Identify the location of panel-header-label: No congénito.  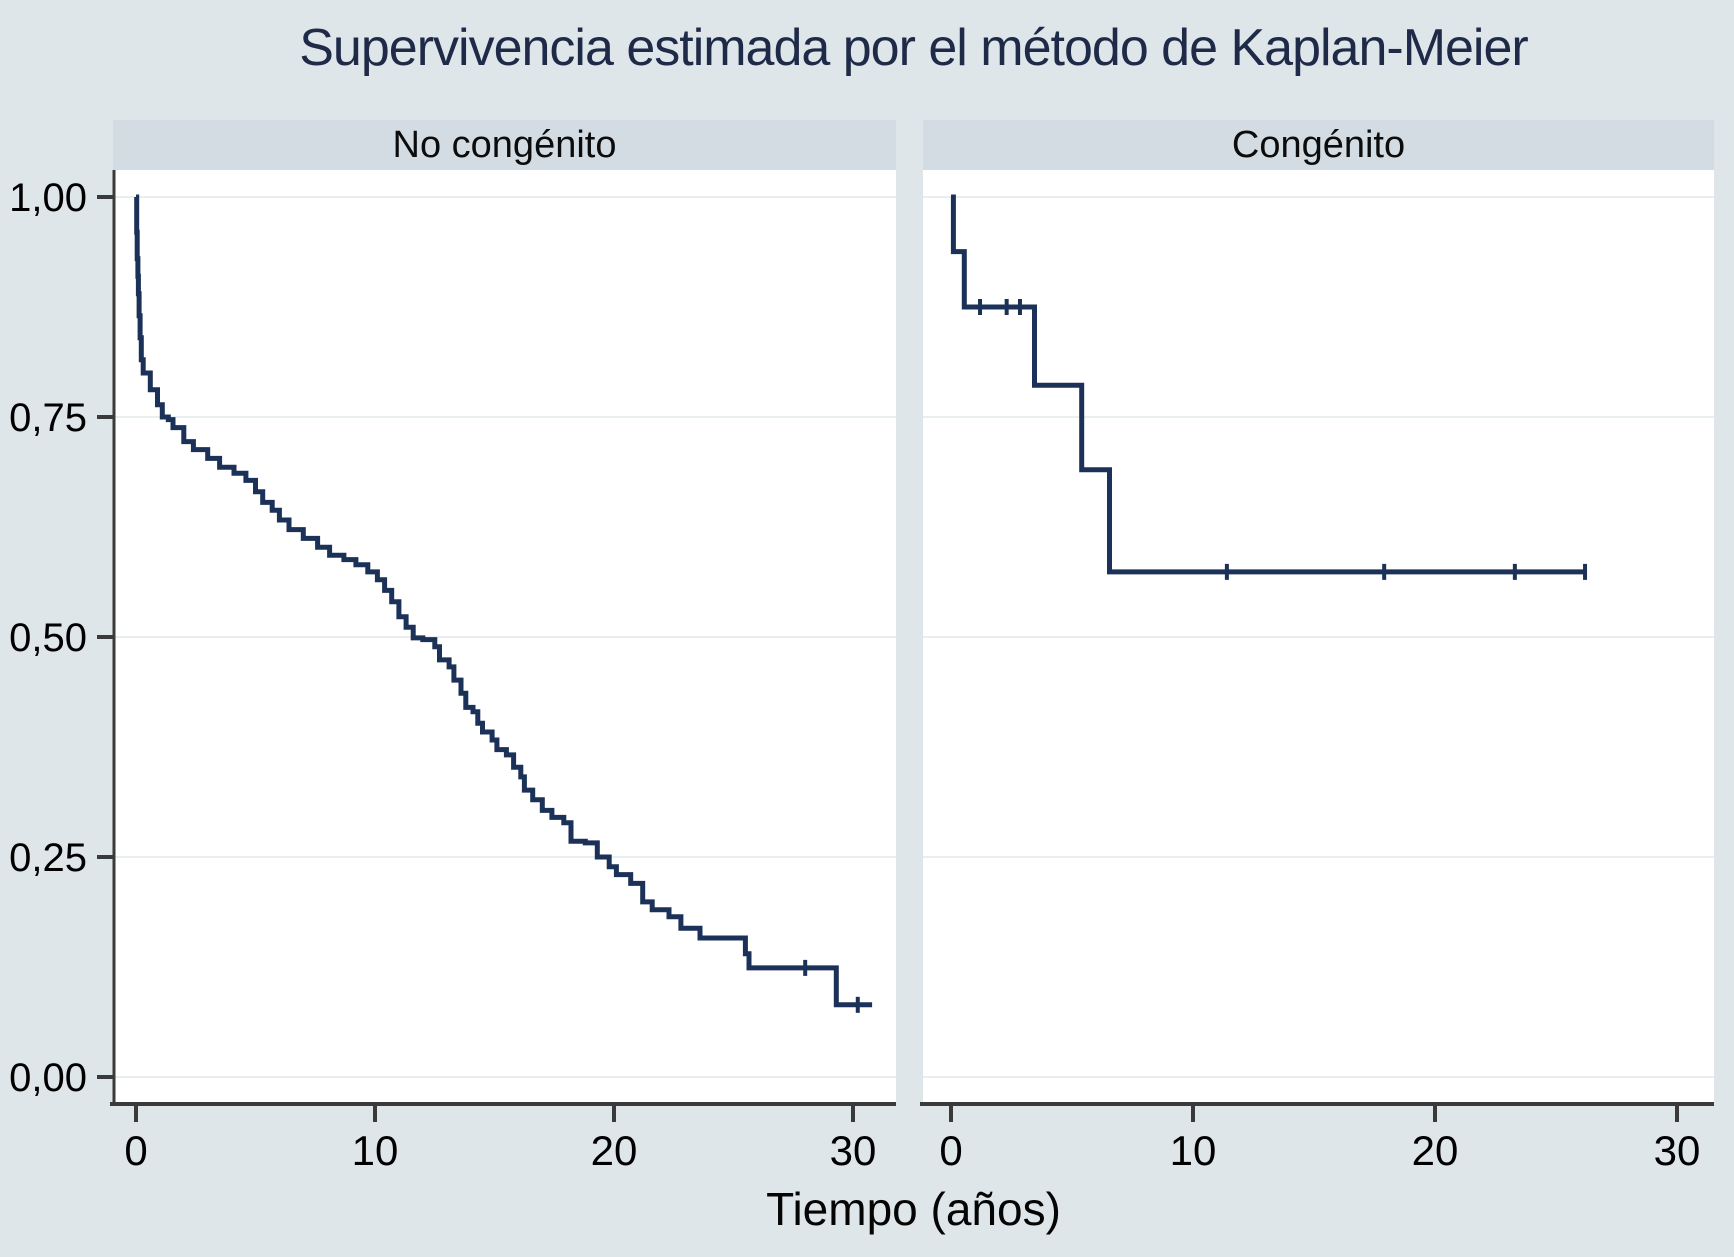
(504, 144).